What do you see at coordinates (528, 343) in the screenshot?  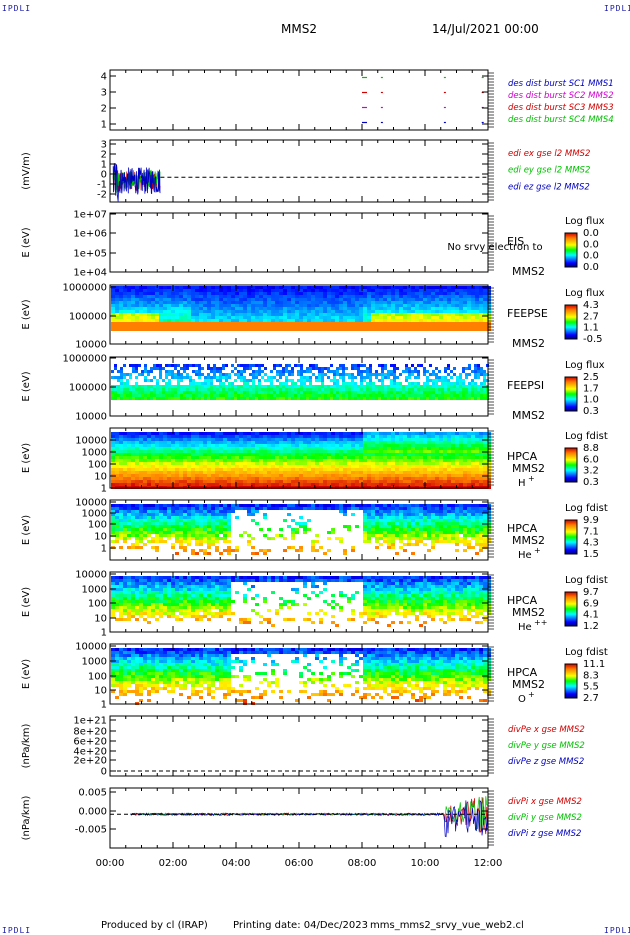 I see `sc-label-3: MMS2` at bounding box center [528, 343].